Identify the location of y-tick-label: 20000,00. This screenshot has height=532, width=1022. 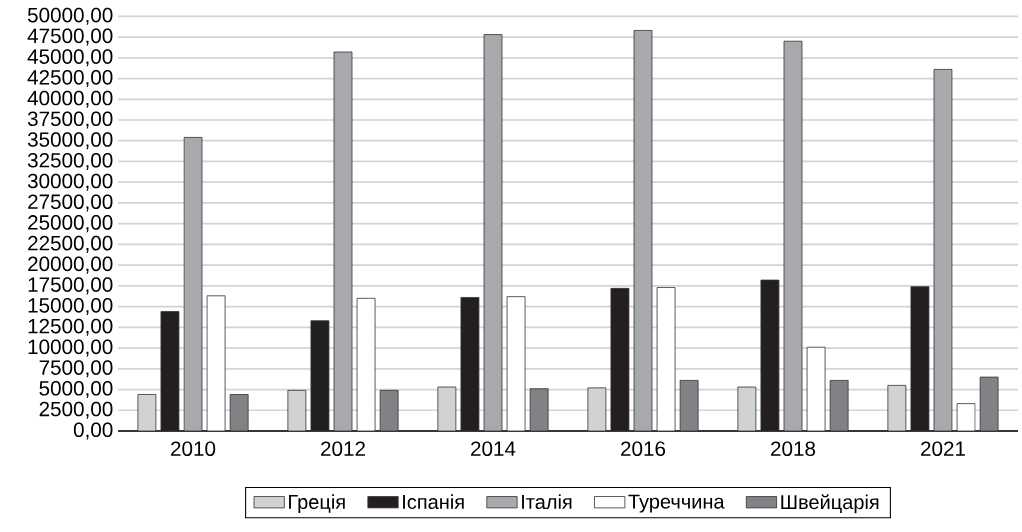
(70, 265).